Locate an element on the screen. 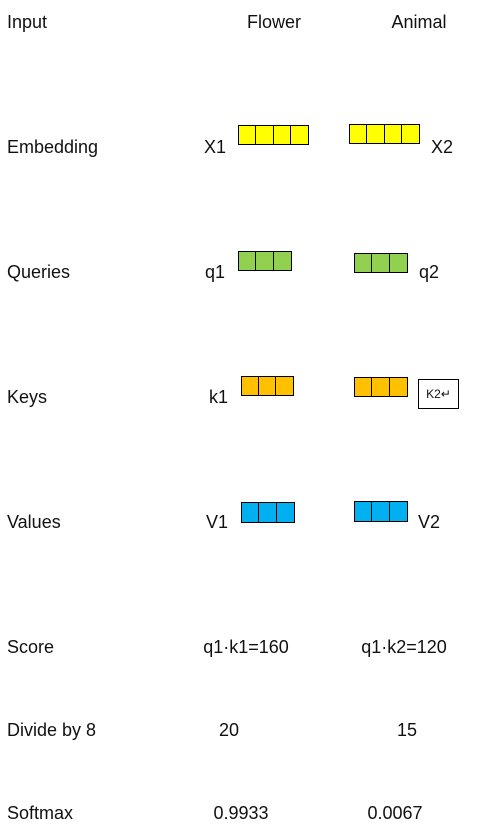 The image size is (480, 833). row-label-keys: Keys is located at coordinates (27, 397).